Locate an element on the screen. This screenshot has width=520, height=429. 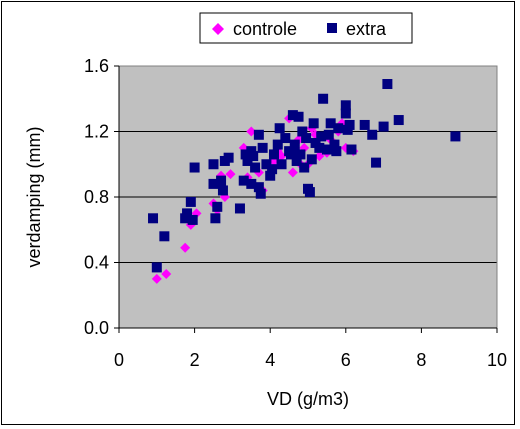
x-tick-label: 0 is located at coordinates (119, 360).